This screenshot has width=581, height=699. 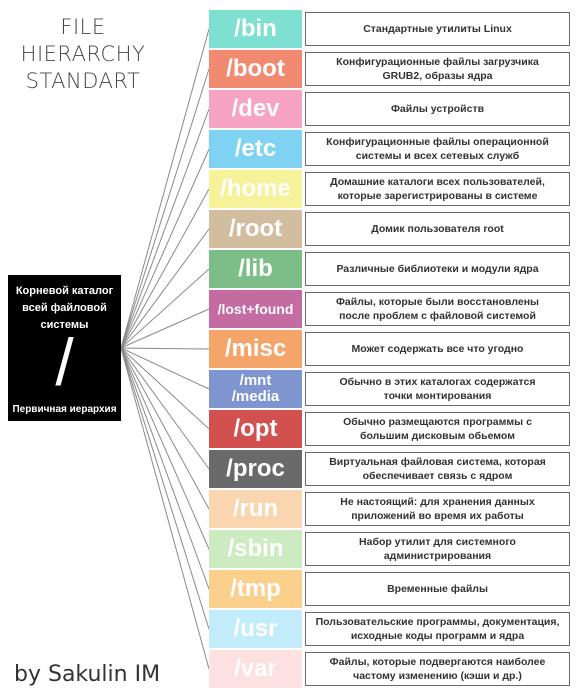 What do you see at coordinates (64, 325) in the screenshot?
I see `root-label-line: системы` at bounding box center [64, 325].